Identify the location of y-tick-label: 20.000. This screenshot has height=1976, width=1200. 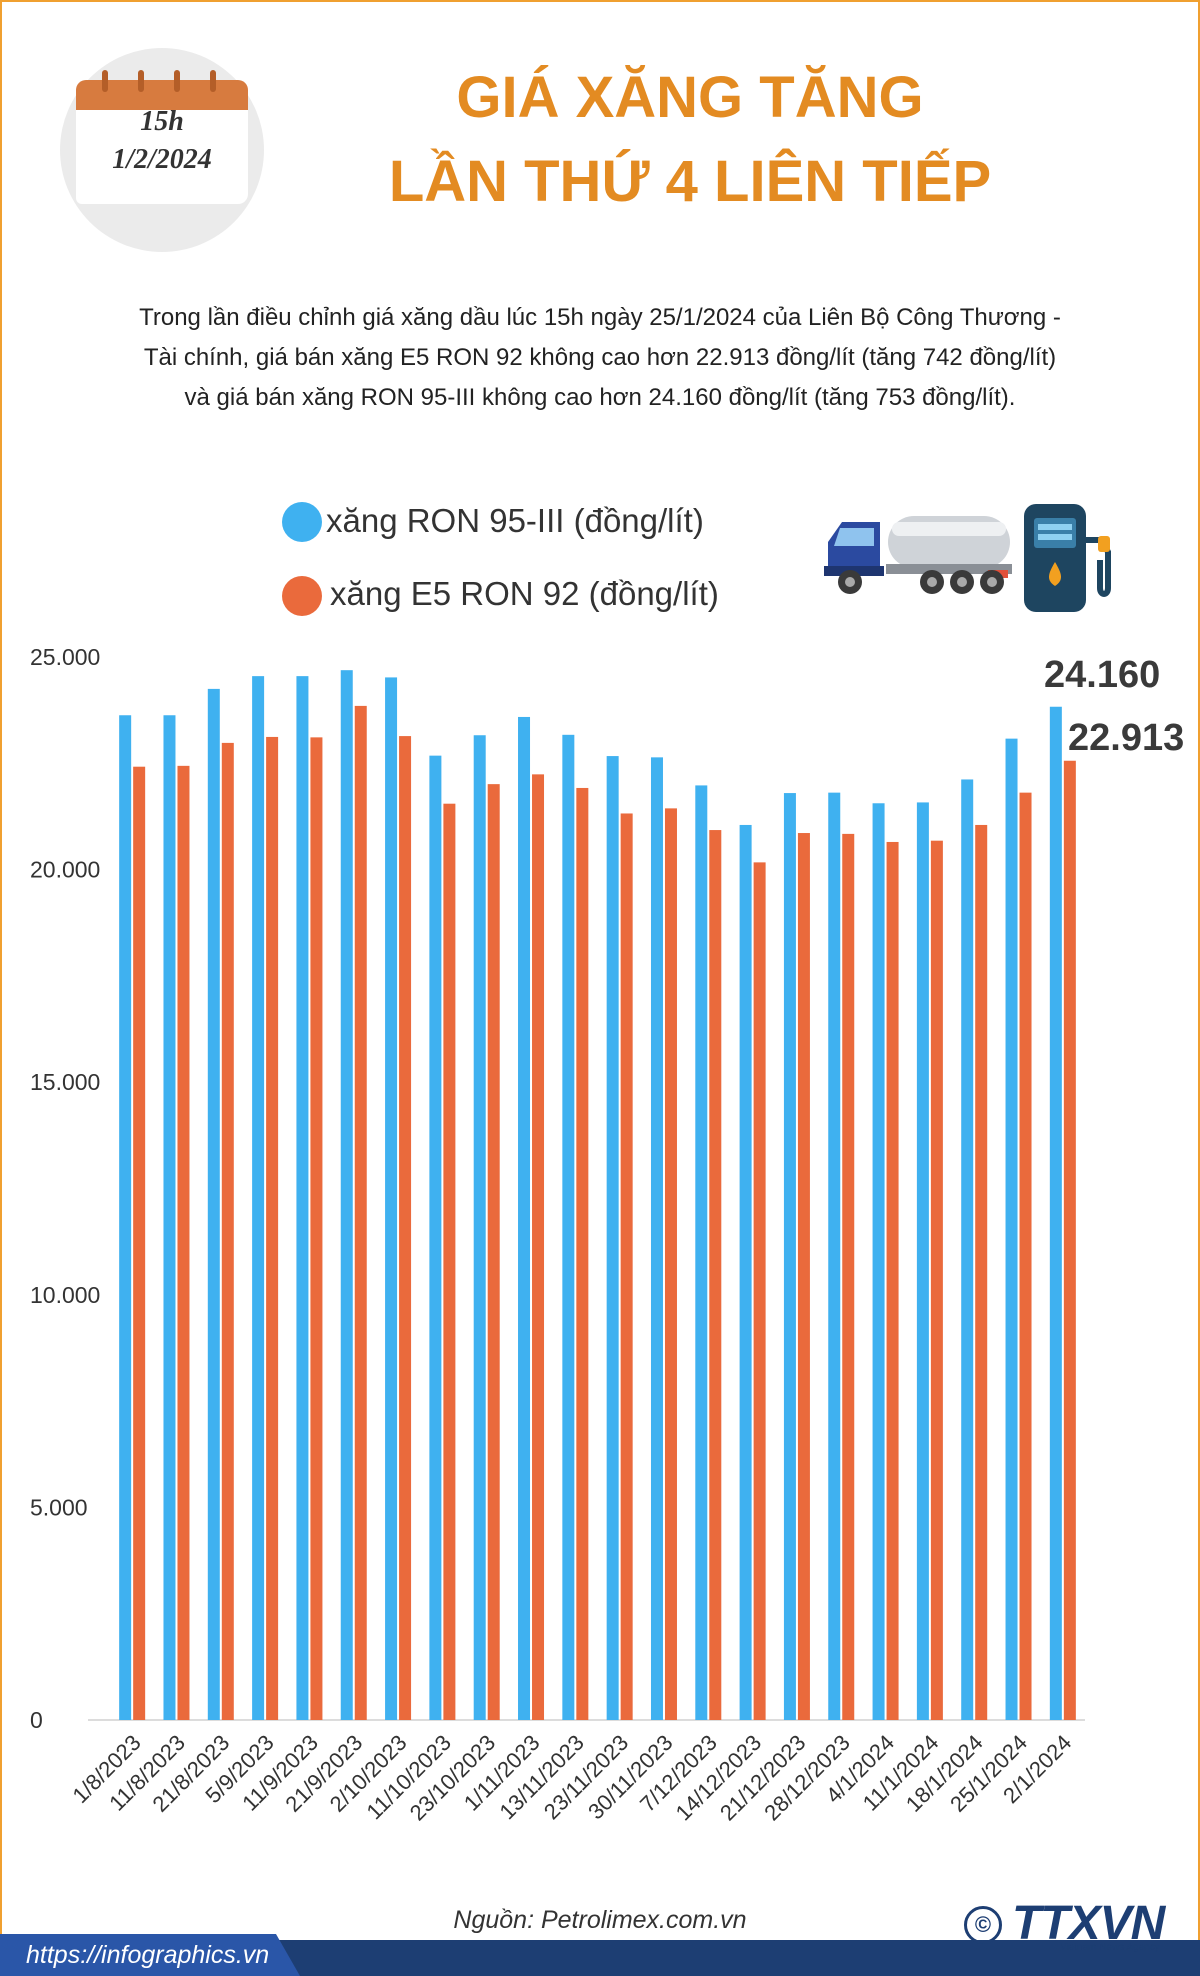
(65, 870).